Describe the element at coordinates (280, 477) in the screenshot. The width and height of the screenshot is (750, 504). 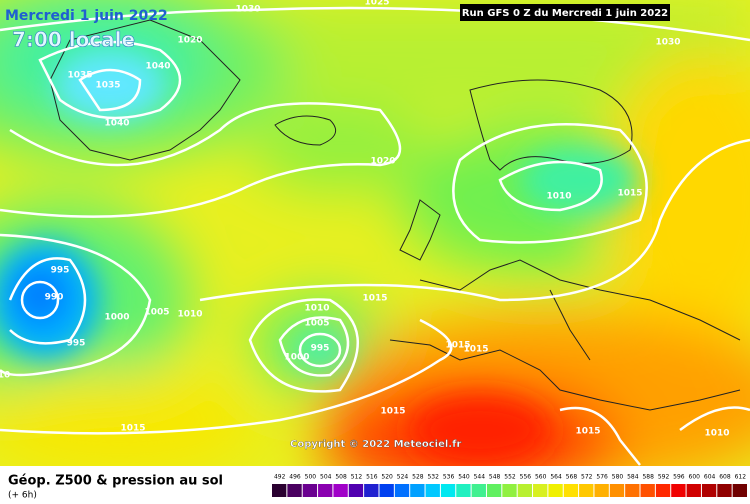
I see `scale-label: 492` at that location.